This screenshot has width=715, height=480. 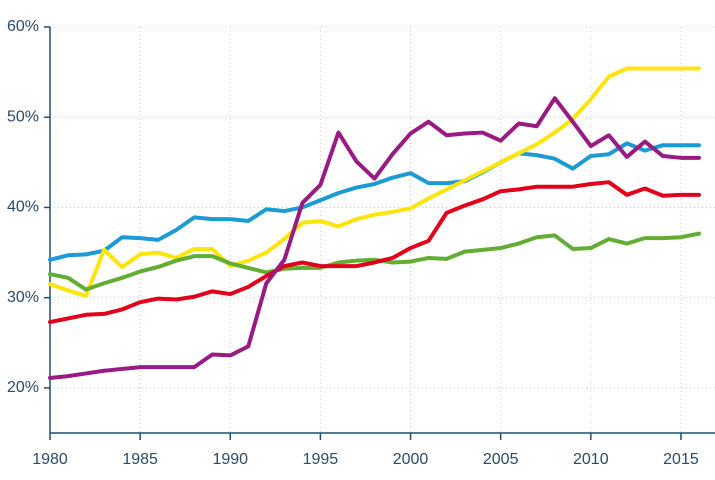 I want to click on x-tick-label: 2000, so click(x=411, y=459).